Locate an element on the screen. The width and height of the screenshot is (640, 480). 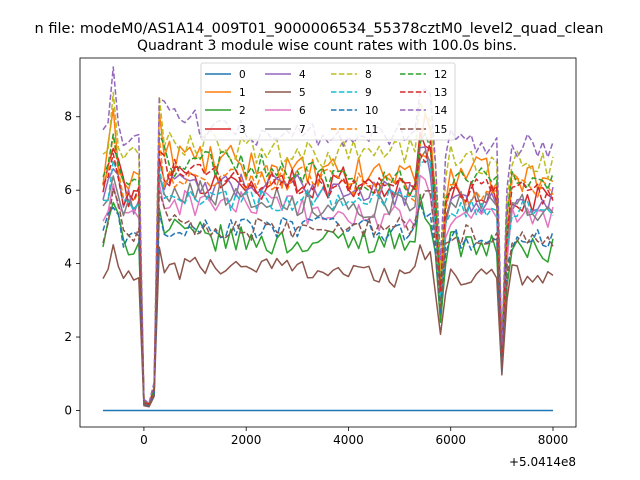
legend-label-7: 7 is located at coordinates (302, 130).